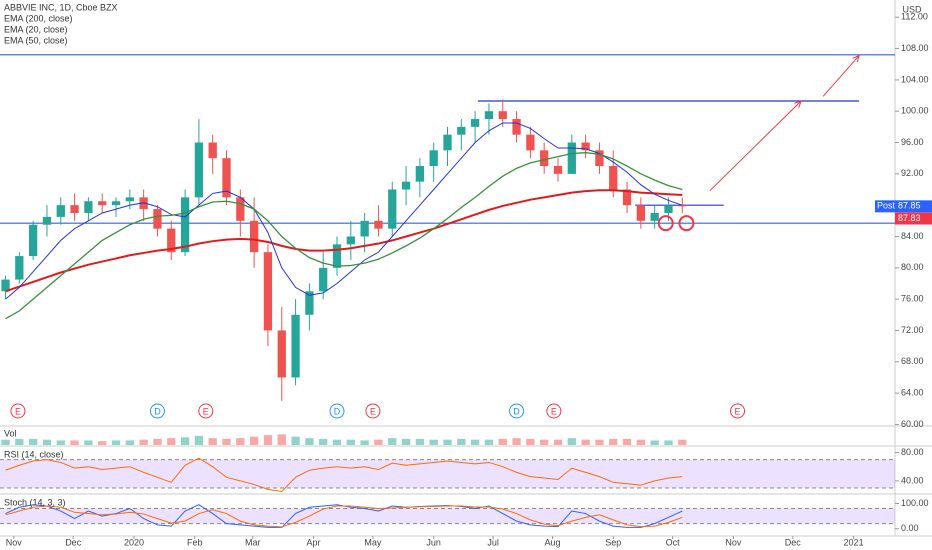 Image resolution: width=932 pixels, height=550 pixels. Describe the element at coordinates (516, 411) in the screenshot. I see `event-label: D` at that location.